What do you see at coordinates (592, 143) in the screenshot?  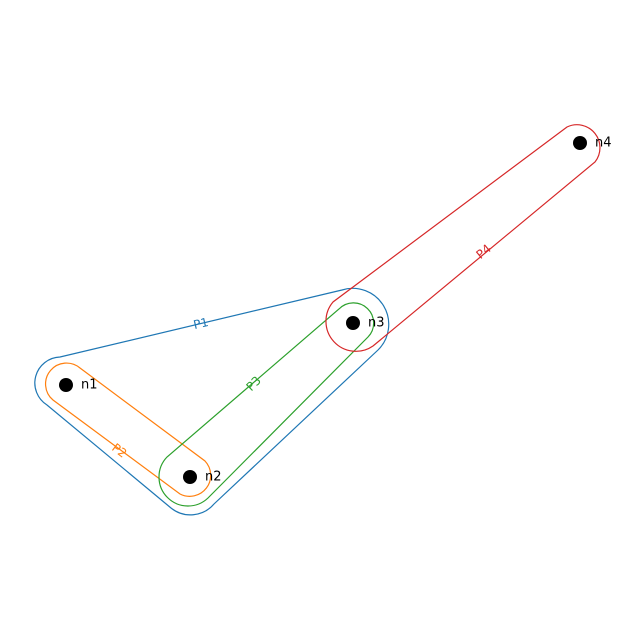 I see `node-n4: n4` at bounding box center [592, 143].